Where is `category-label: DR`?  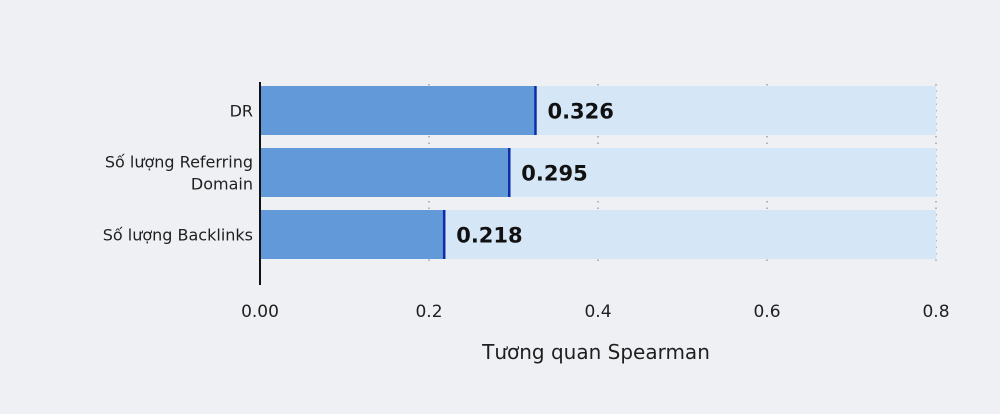 category-label: DR is located at coordinates (241, 111).